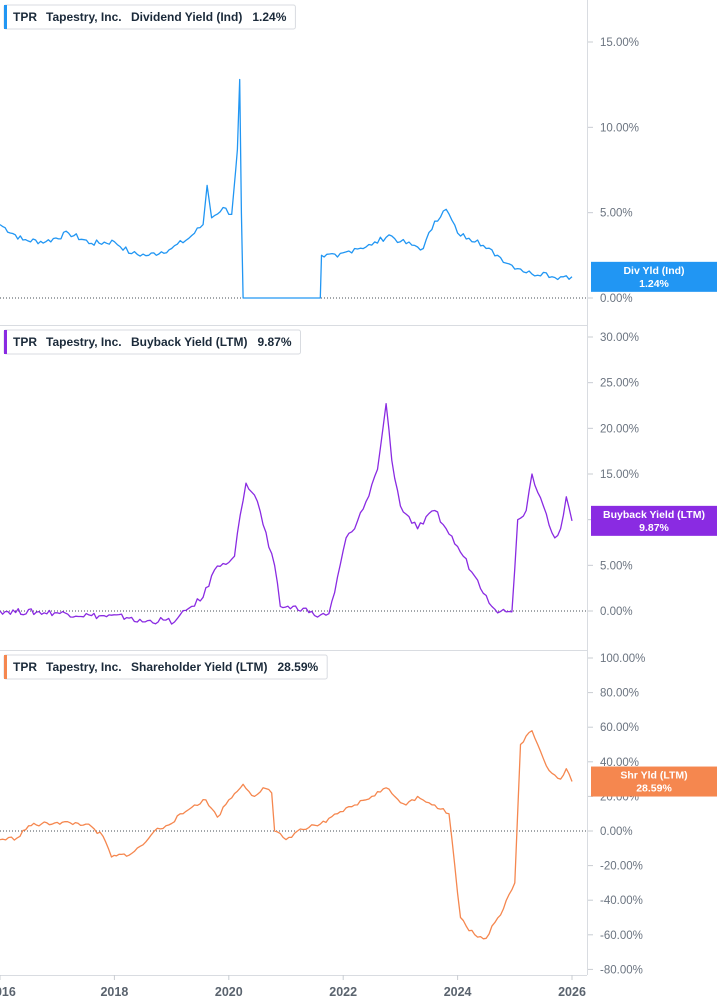 The height and width of the screenshot is (1005, 717). I want to click on y-tick-label: 10.00%, so click(619, 128).